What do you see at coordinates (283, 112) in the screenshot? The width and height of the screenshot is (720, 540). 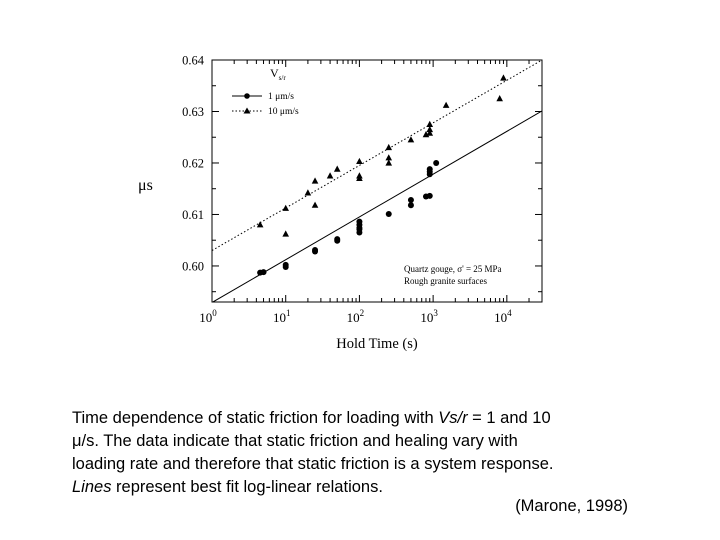 I see `legend-entry-2: 10 μm/s` at bounding box center [283, 112].